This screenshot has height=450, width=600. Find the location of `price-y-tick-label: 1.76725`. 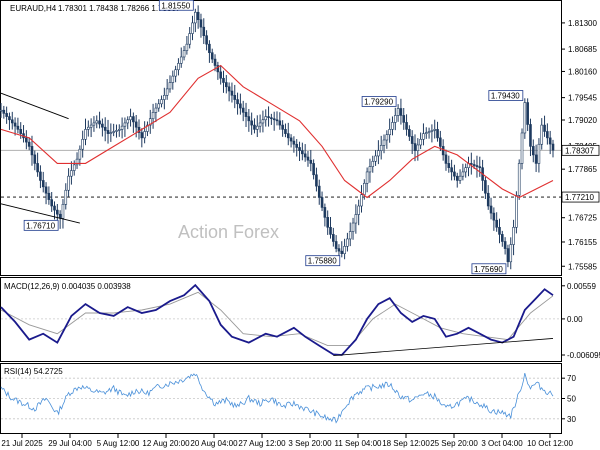

price-y-tick-label: 1.76725 is located at coordinates (582, 218).